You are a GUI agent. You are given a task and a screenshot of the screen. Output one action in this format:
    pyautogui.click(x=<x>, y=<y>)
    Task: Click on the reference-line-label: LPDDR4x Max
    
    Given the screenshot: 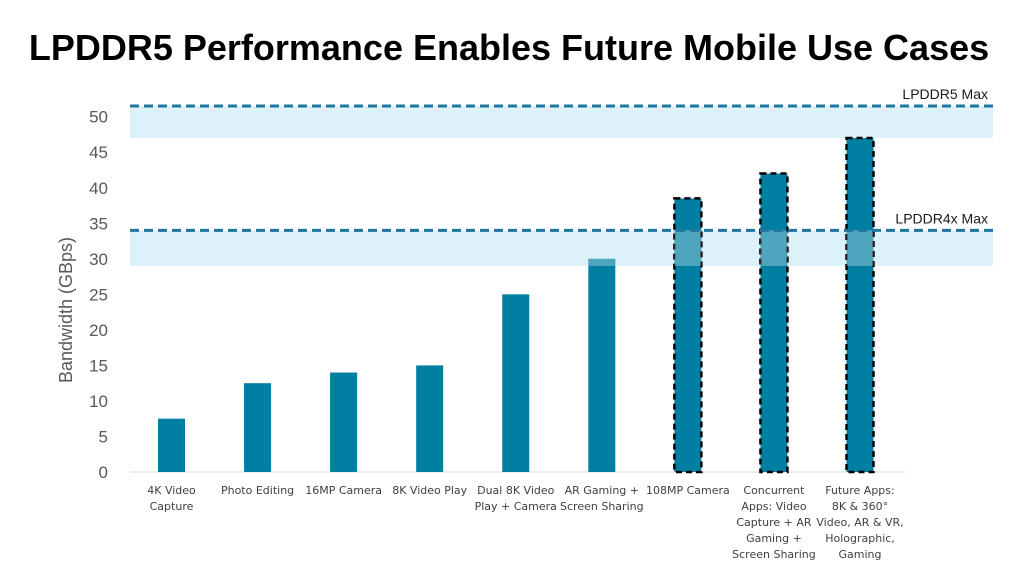 What is the action you would take?
    pyautogui.click(x=941, y=218)
    